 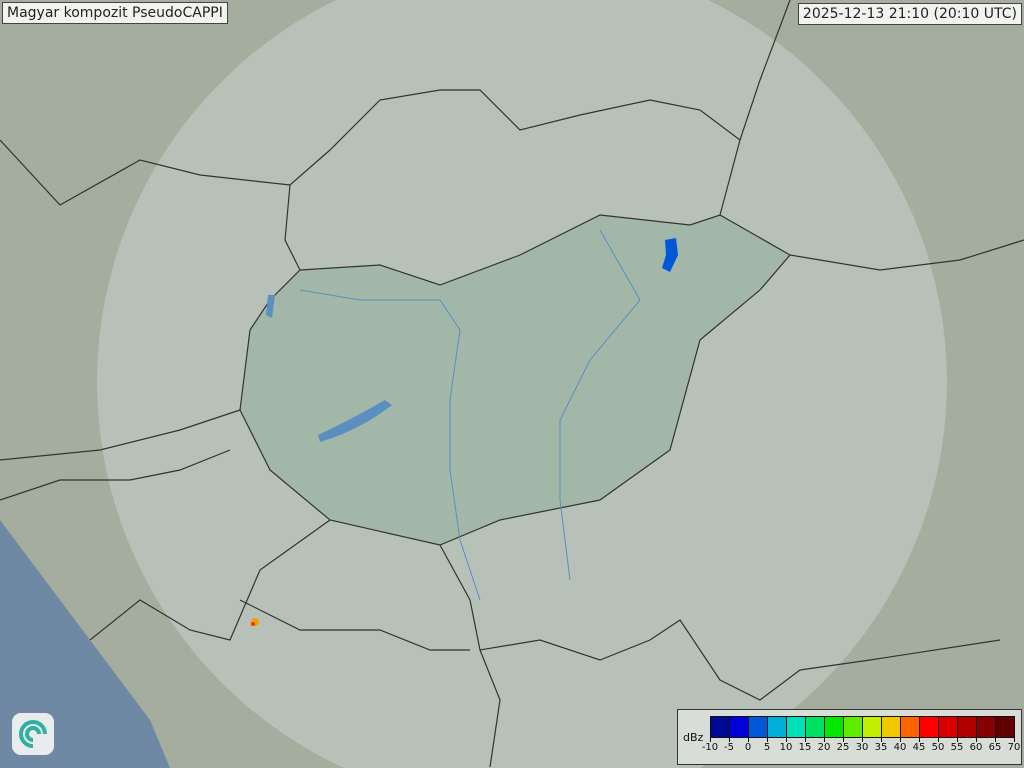 What do you see at coordinates (748, 747) in the screenshot?
I see `legend-tick-label: 0` at bounding box center [748, 747].